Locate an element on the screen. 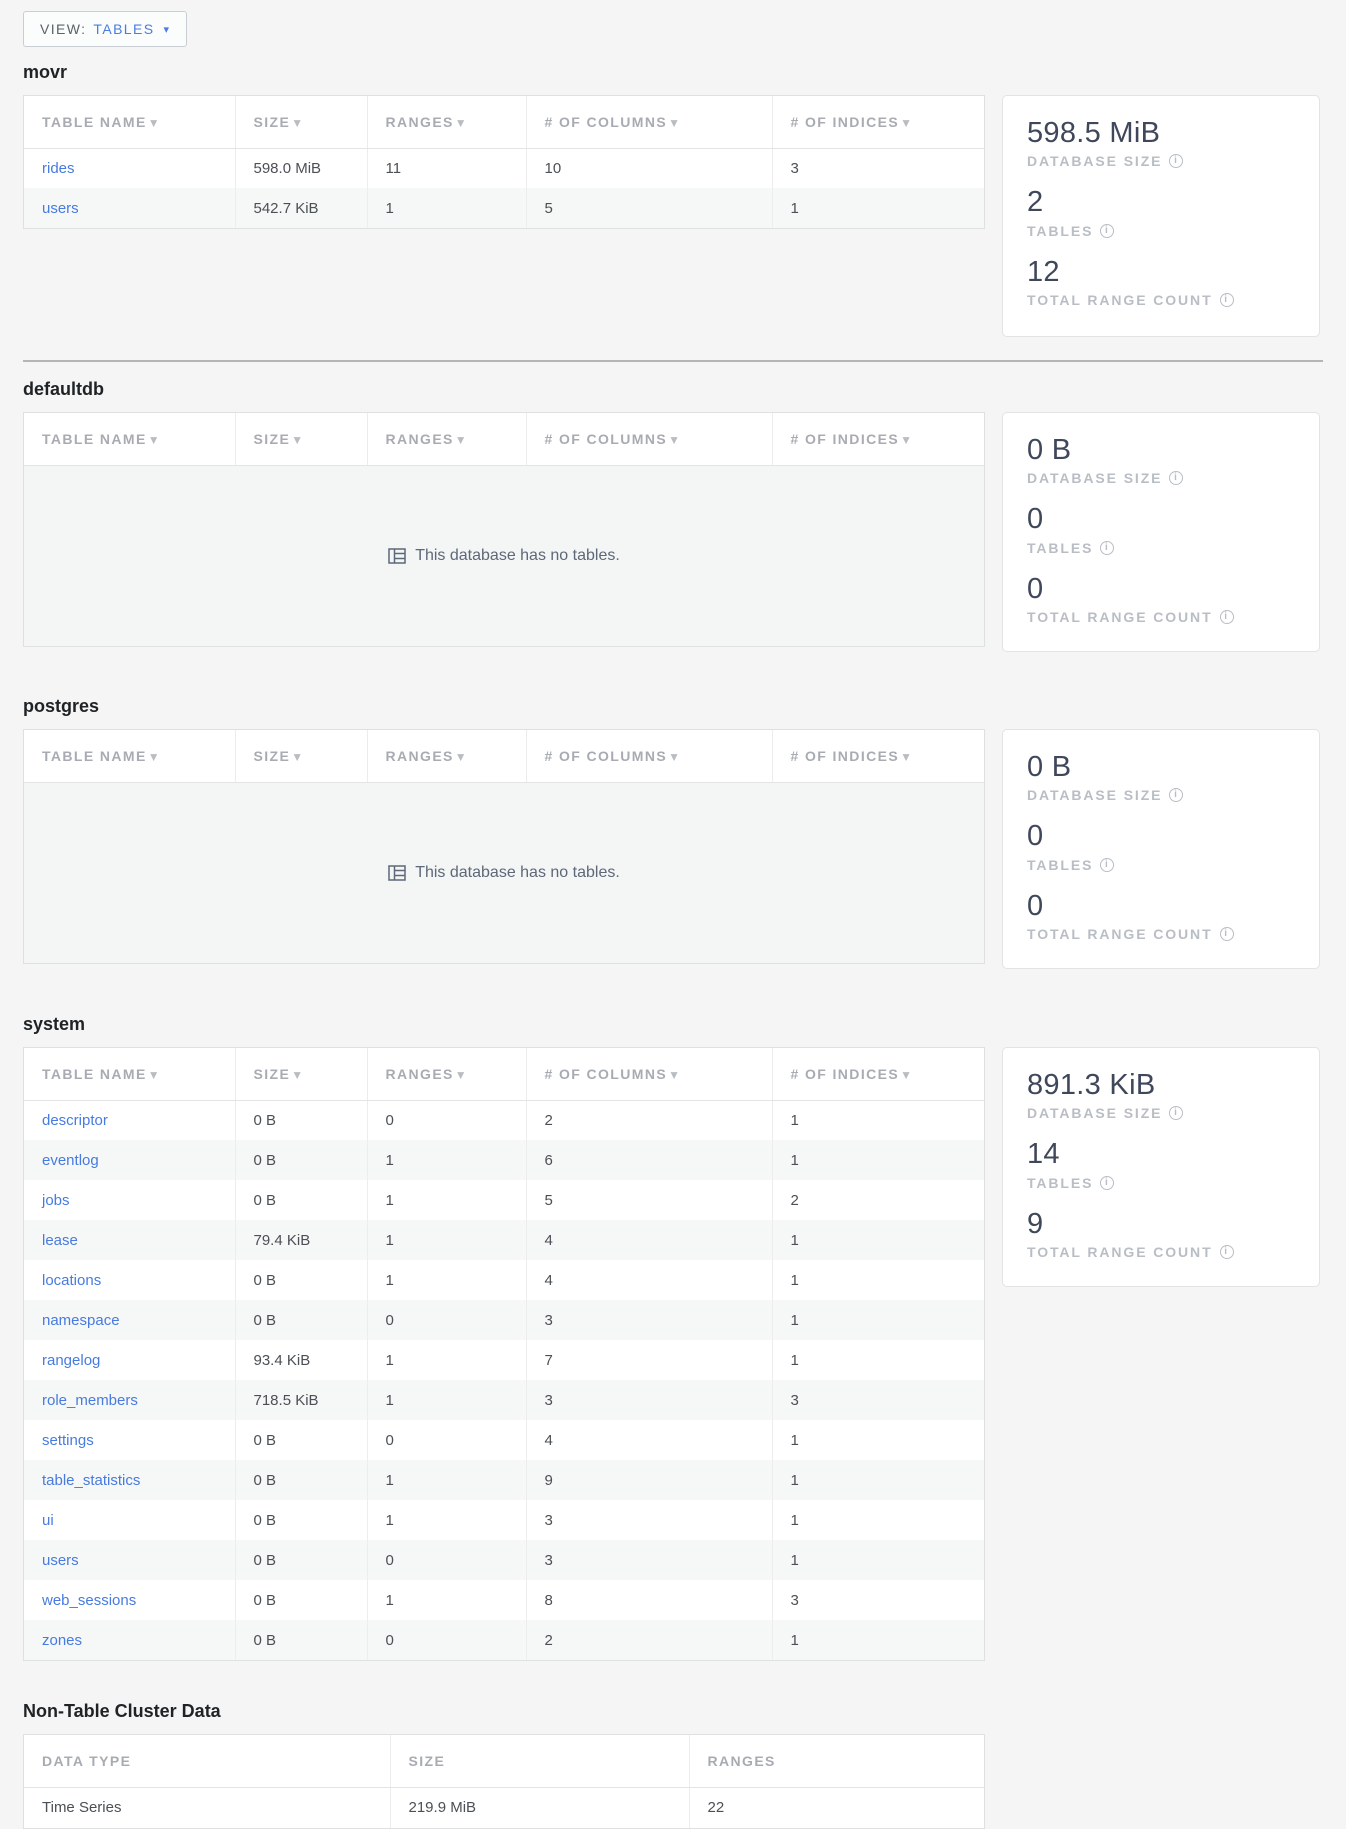 The height and width of the screenshot is (1829, 1346). table-name-link: role_members is located at coordinates (90, 1400).